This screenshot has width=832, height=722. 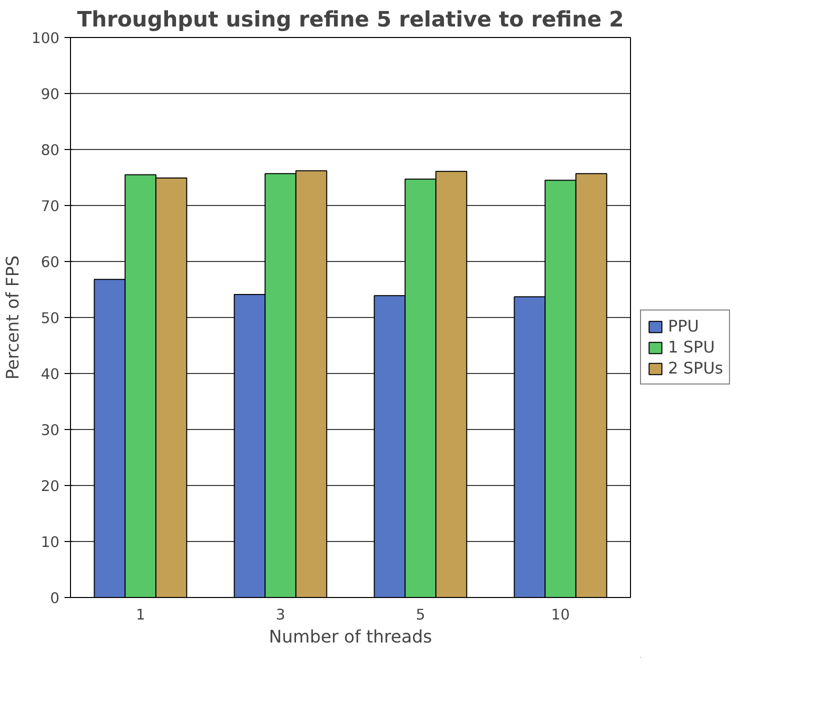 What do you see at coordinates (50, 374) in the screenshot?
I see `y-tick-label: 40` at bounding box center [50, 374].